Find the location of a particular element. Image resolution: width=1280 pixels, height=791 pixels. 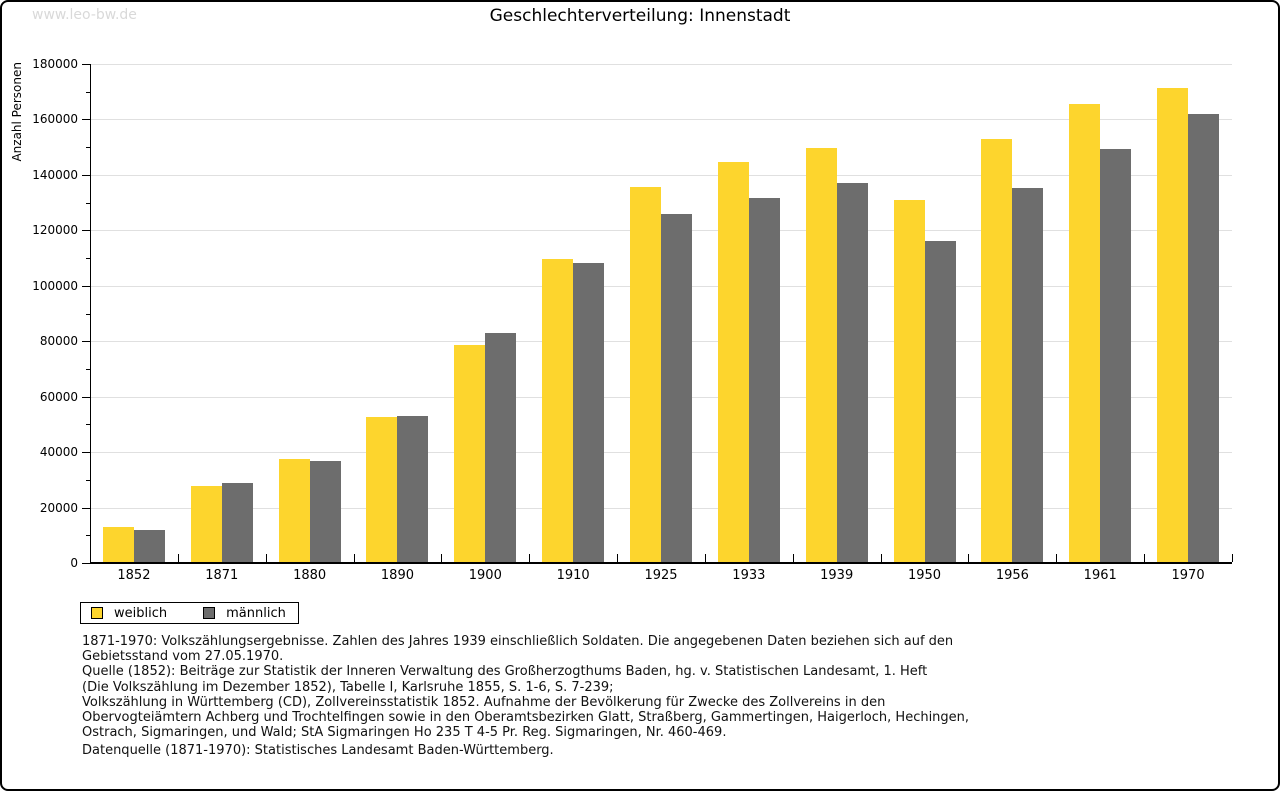

bar-maennlich-1933 is located at coordinates (764, 380).